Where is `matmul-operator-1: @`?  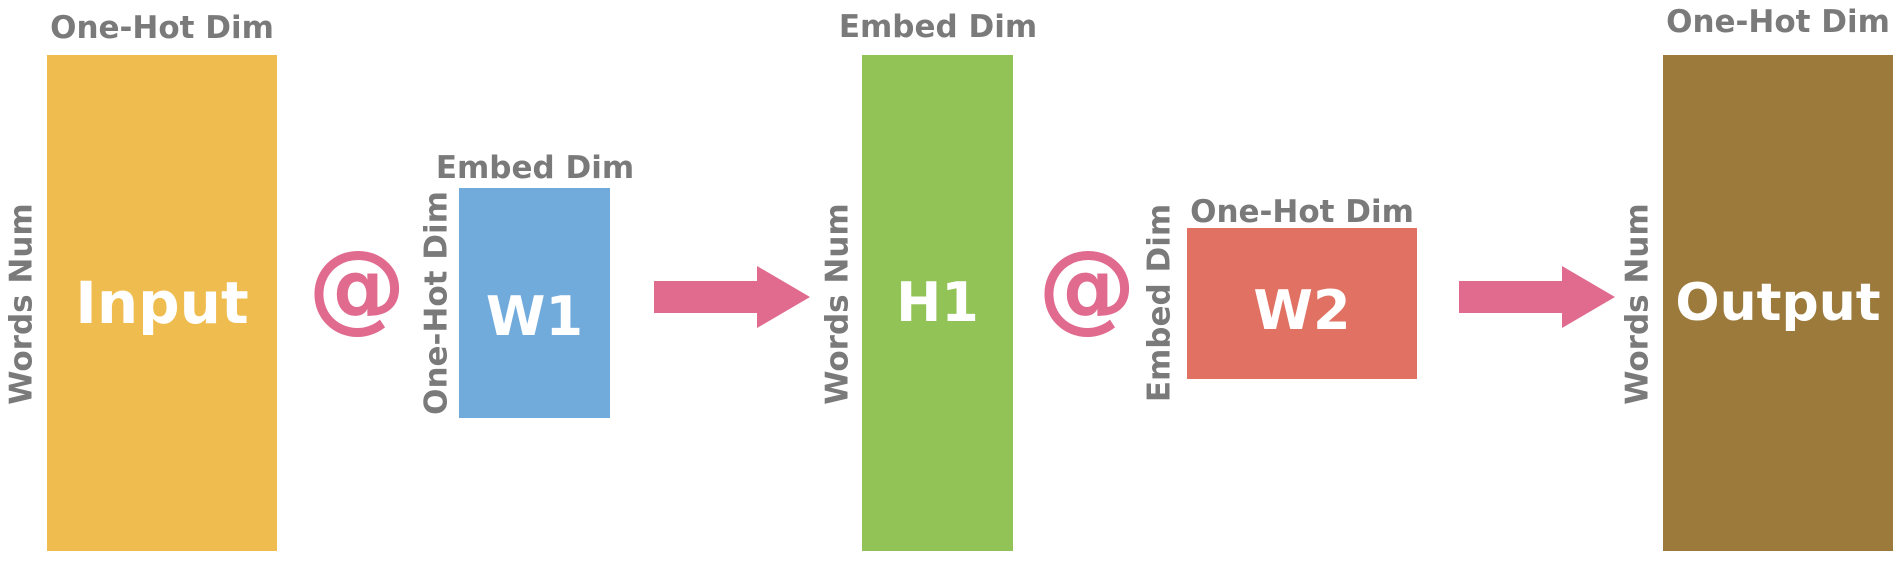
matmul-operator-1: @ is located at coordinates (357, 287).